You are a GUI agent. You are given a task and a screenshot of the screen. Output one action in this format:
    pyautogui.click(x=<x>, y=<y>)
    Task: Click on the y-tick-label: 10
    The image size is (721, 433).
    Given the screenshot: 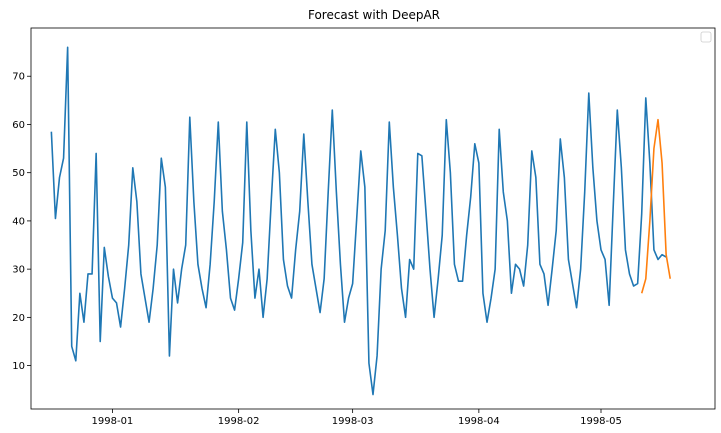 What is the action you would take?
    pyautogui.click(x=18, y=366)
    